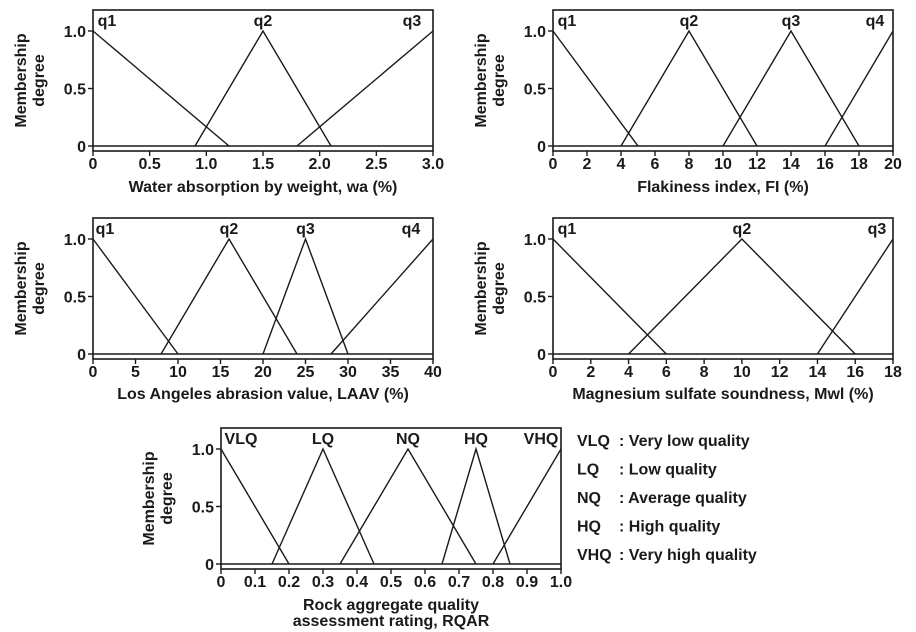 The image size is (916, 632). I want to click on legend-code: VLQ, so click(593, 441).